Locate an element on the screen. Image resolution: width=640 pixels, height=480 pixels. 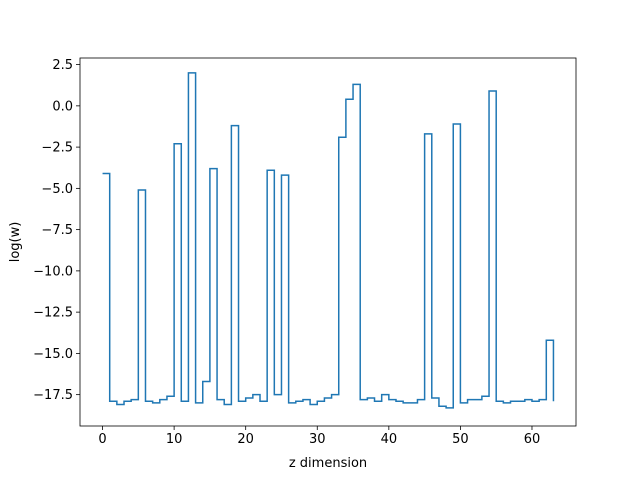
y-tick-label: 2.5 is located at coordinates (62, 65).